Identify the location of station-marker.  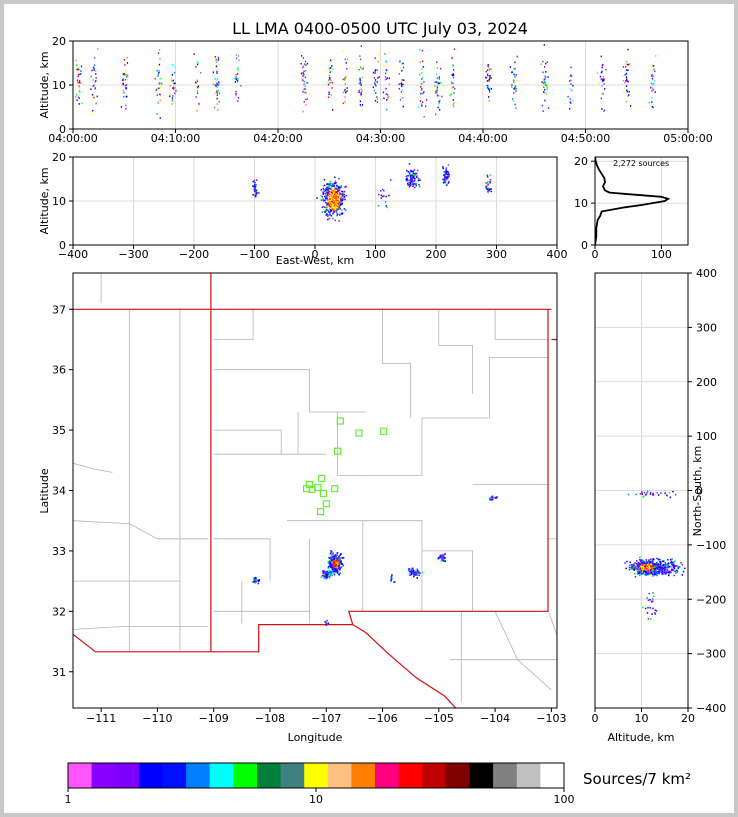
(322, 478).